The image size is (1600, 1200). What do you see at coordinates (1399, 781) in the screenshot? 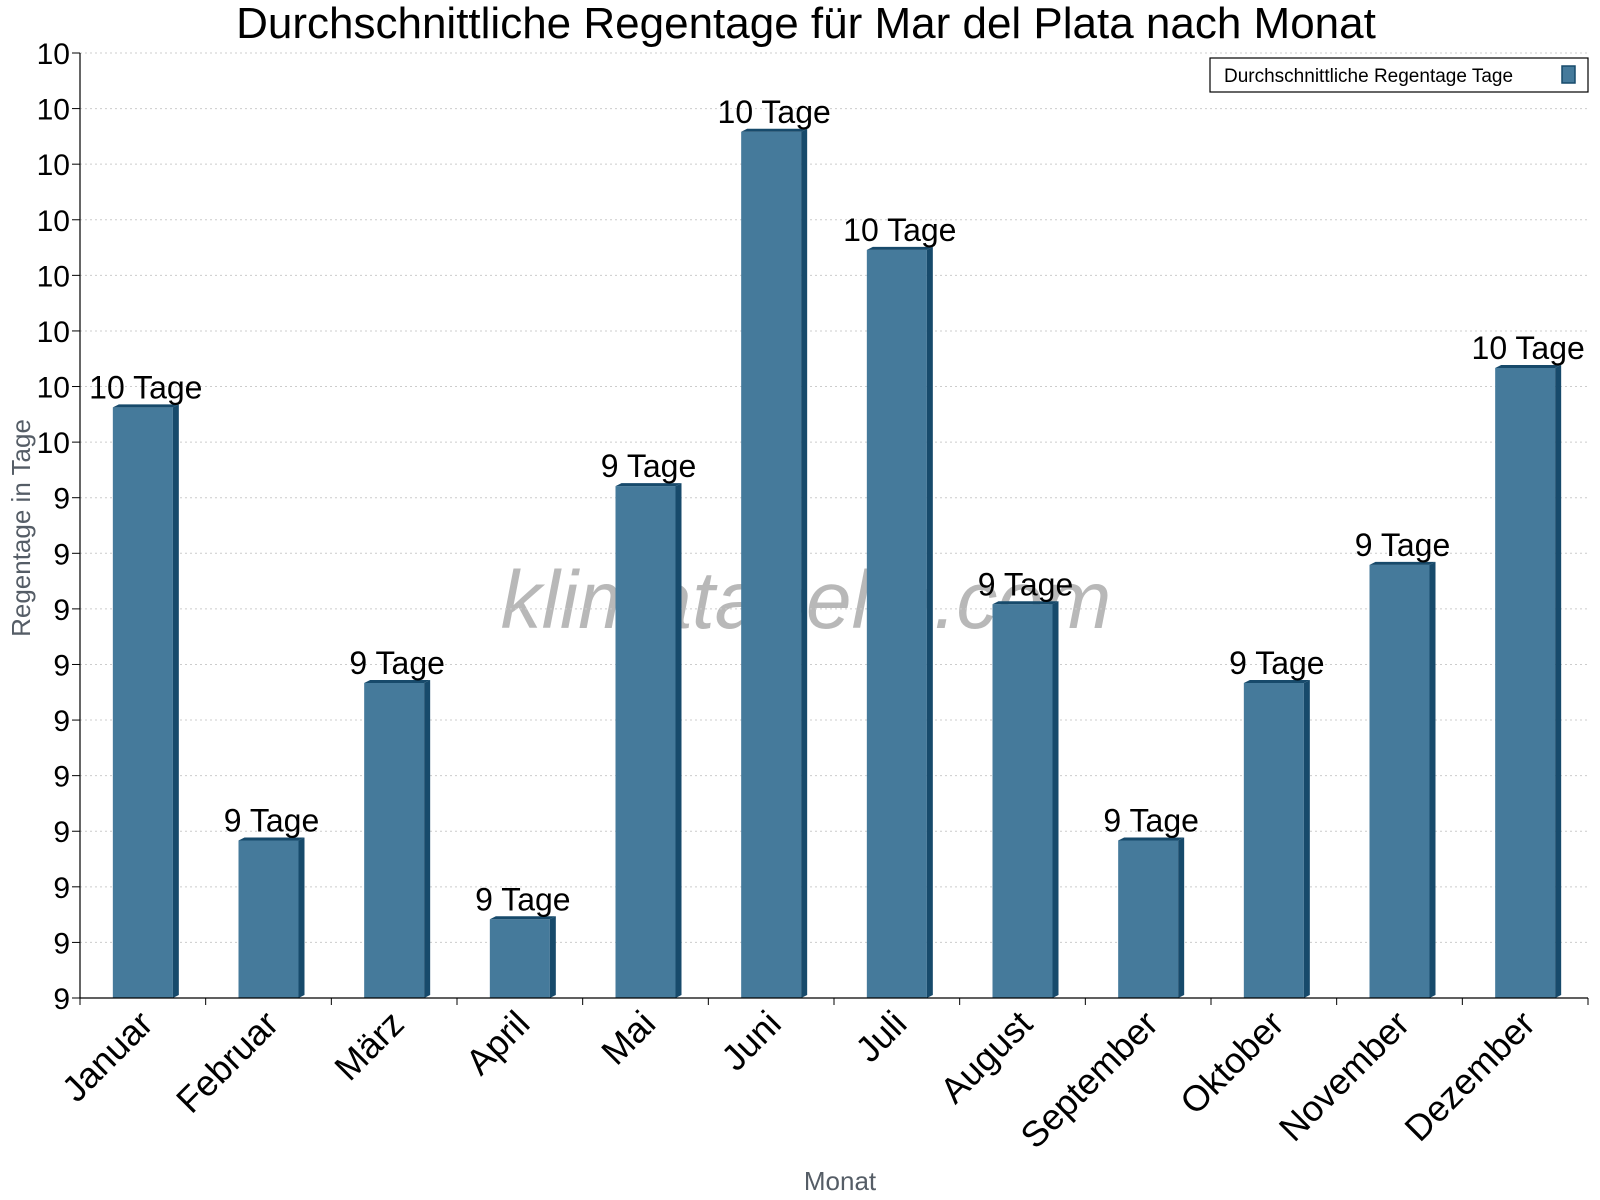
I see `bar-november` at bounding box center [1399, 781].